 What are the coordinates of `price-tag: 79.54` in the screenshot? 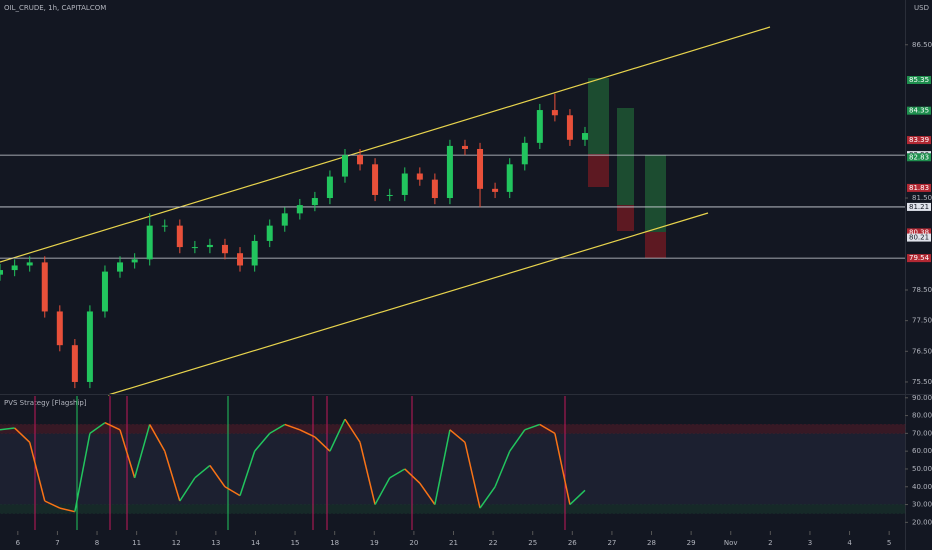 It's located at (919, 258).